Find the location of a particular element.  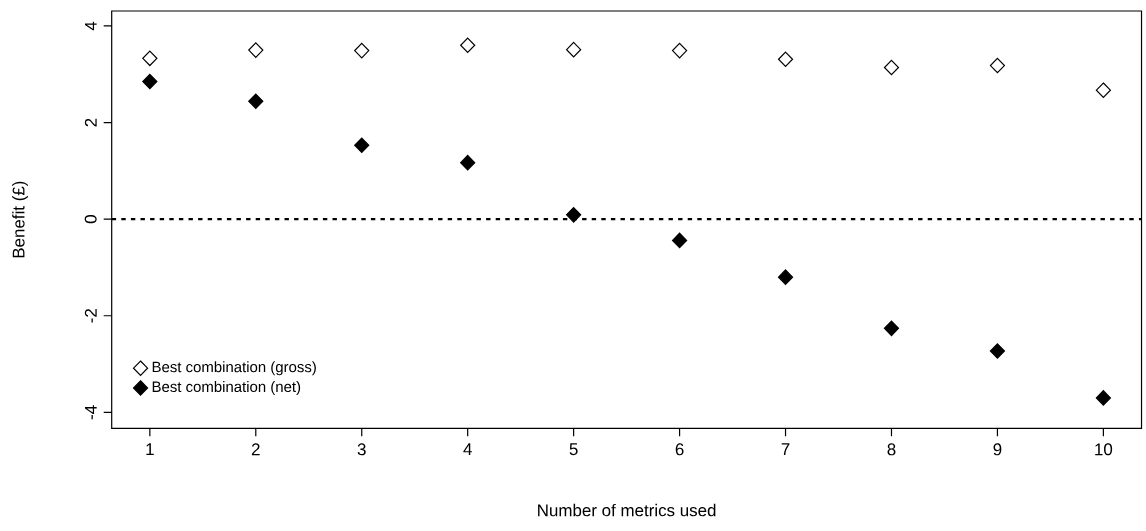

x-tick-label: 6 is located at coordinates (679, 449).